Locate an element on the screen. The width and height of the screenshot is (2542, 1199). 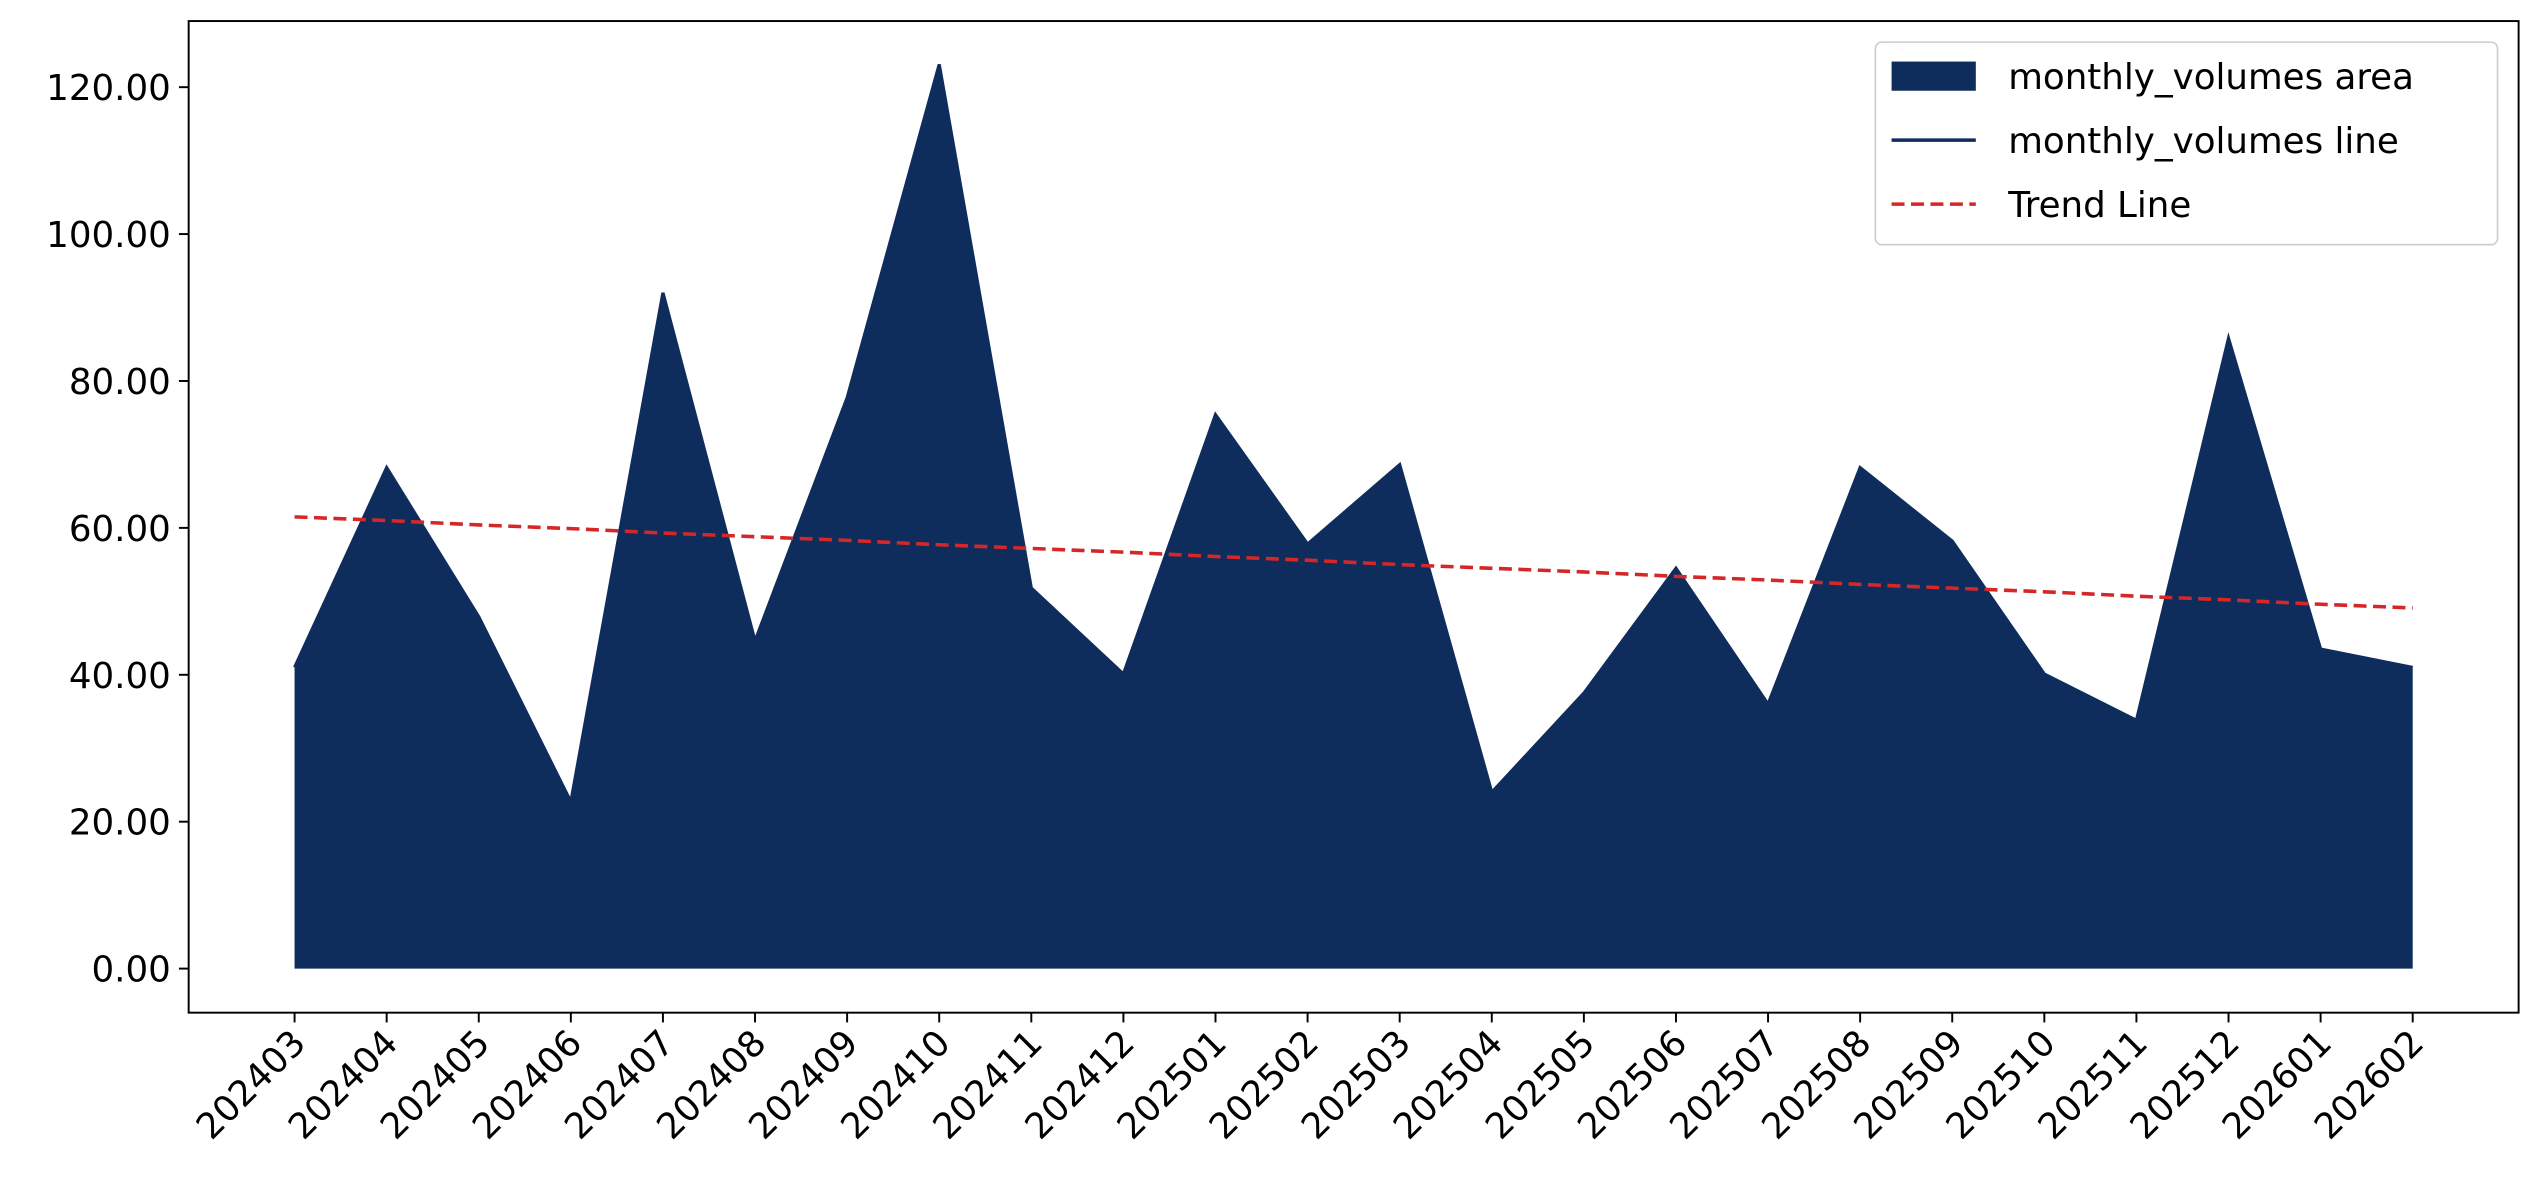
legend-label: monthly_volumes line is located at coordinates (2203, 141).